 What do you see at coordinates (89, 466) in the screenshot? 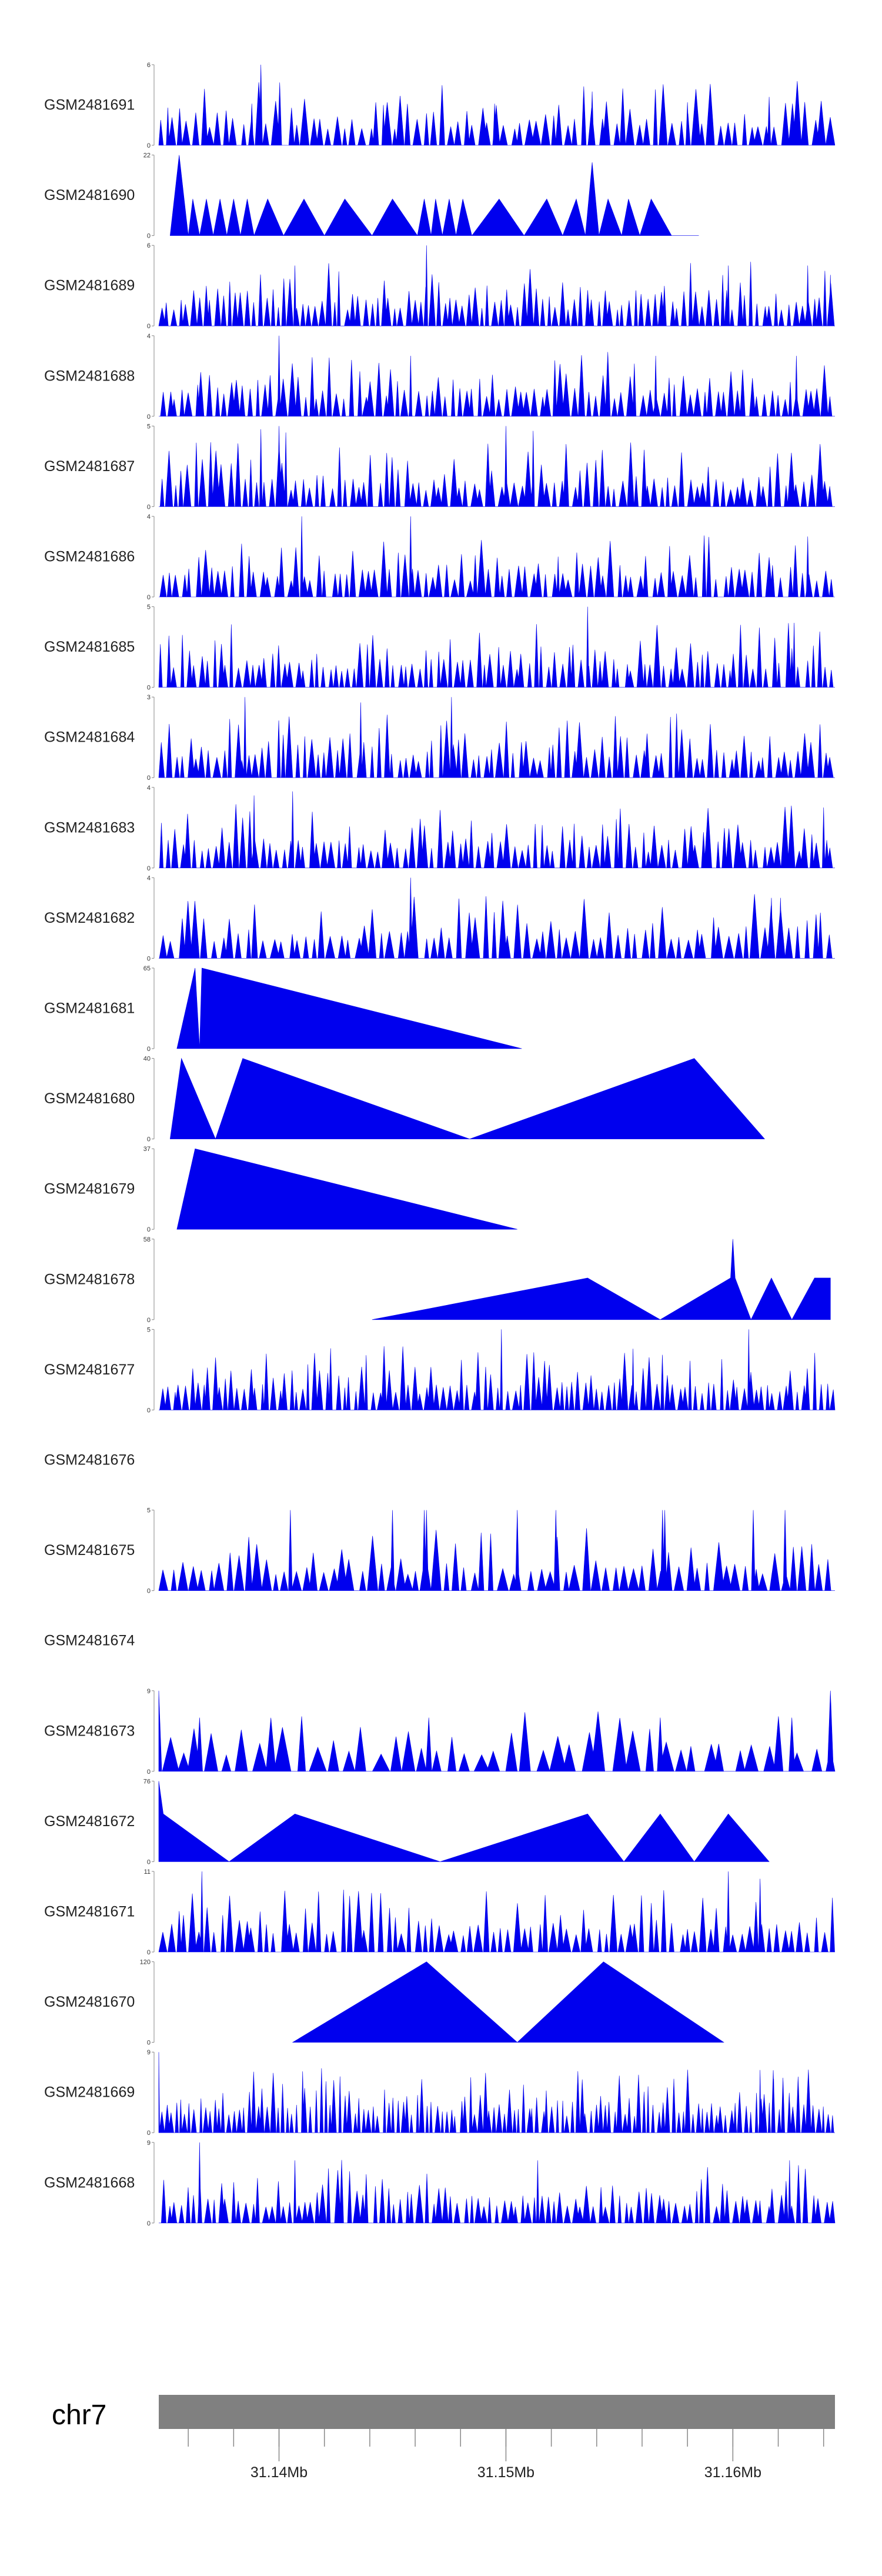
I see `track-label: GSM2481687` at bounding box center [89, 466].